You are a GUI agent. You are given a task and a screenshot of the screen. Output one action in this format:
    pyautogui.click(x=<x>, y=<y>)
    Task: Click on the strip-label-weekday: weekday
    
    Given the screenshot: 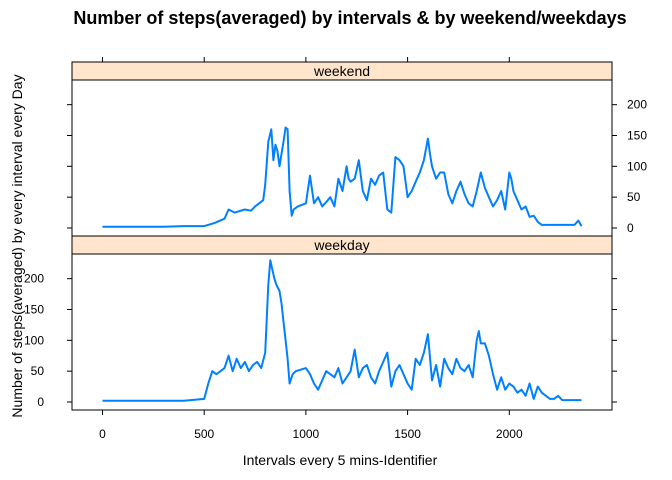 What is the action you would take?
    pyautogui.click(x=341, y=245)
    